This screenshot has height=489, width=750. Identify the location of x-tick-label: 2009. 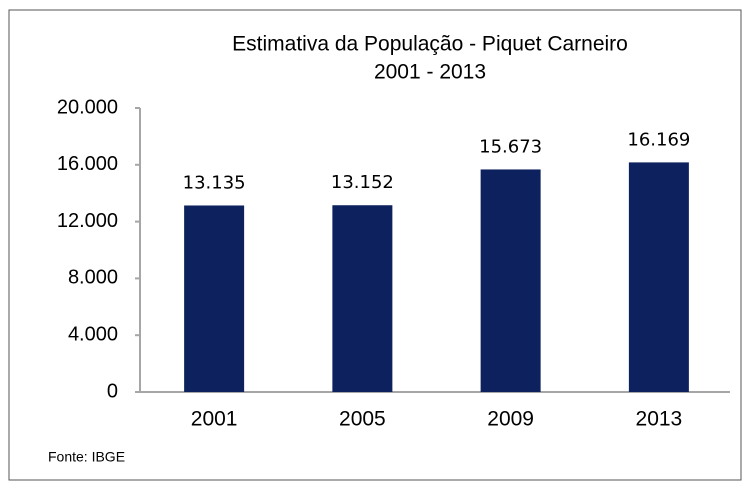
(510, 419).